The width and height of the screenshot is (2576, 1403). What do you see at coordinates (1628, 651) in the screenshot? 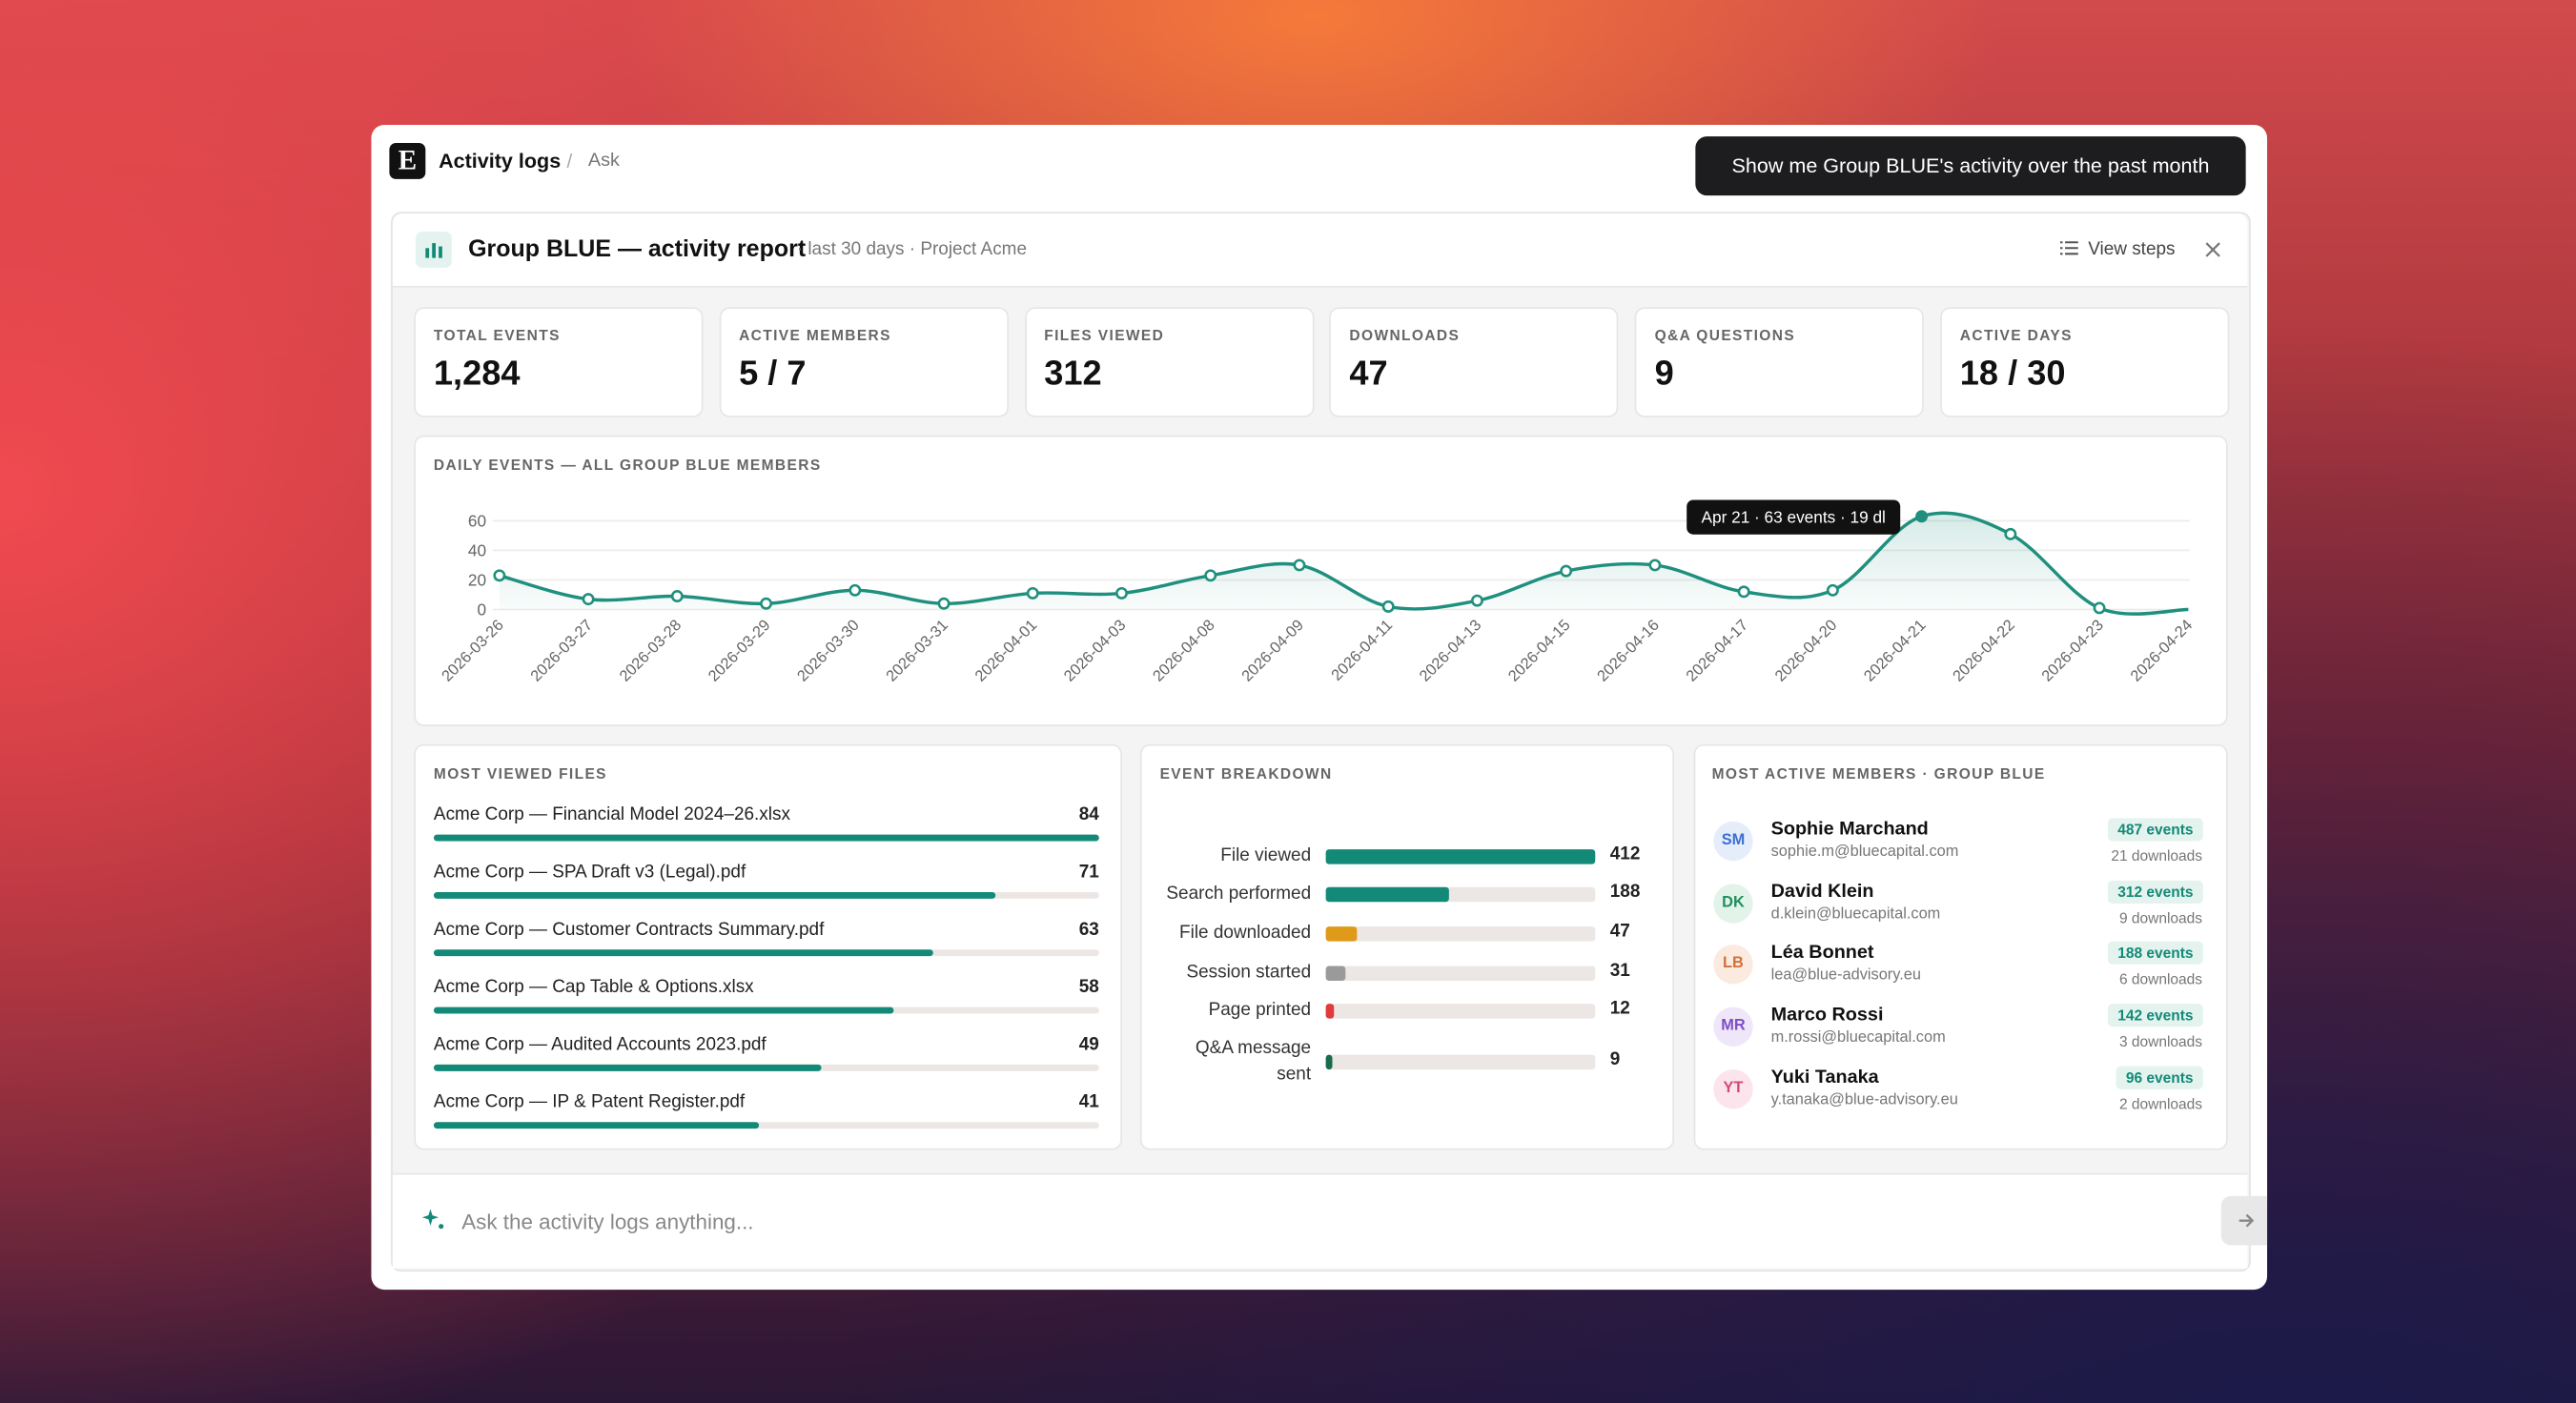
I see `x-tick-label: 2026-04-16` at bounding box center [1628, 651].